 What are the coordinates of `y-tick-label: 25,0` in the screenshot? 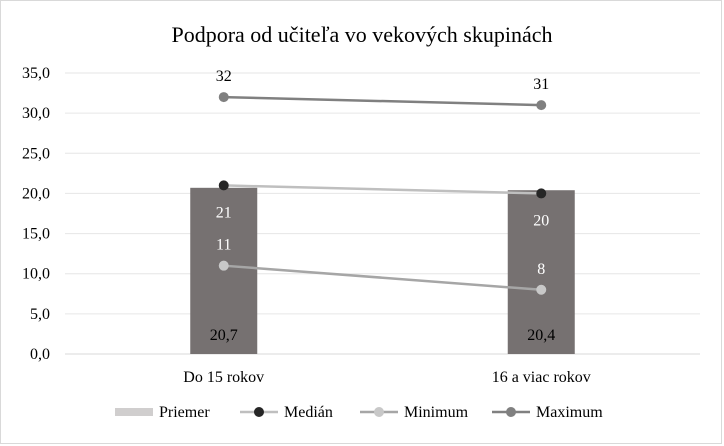 It's located at (36, 153).